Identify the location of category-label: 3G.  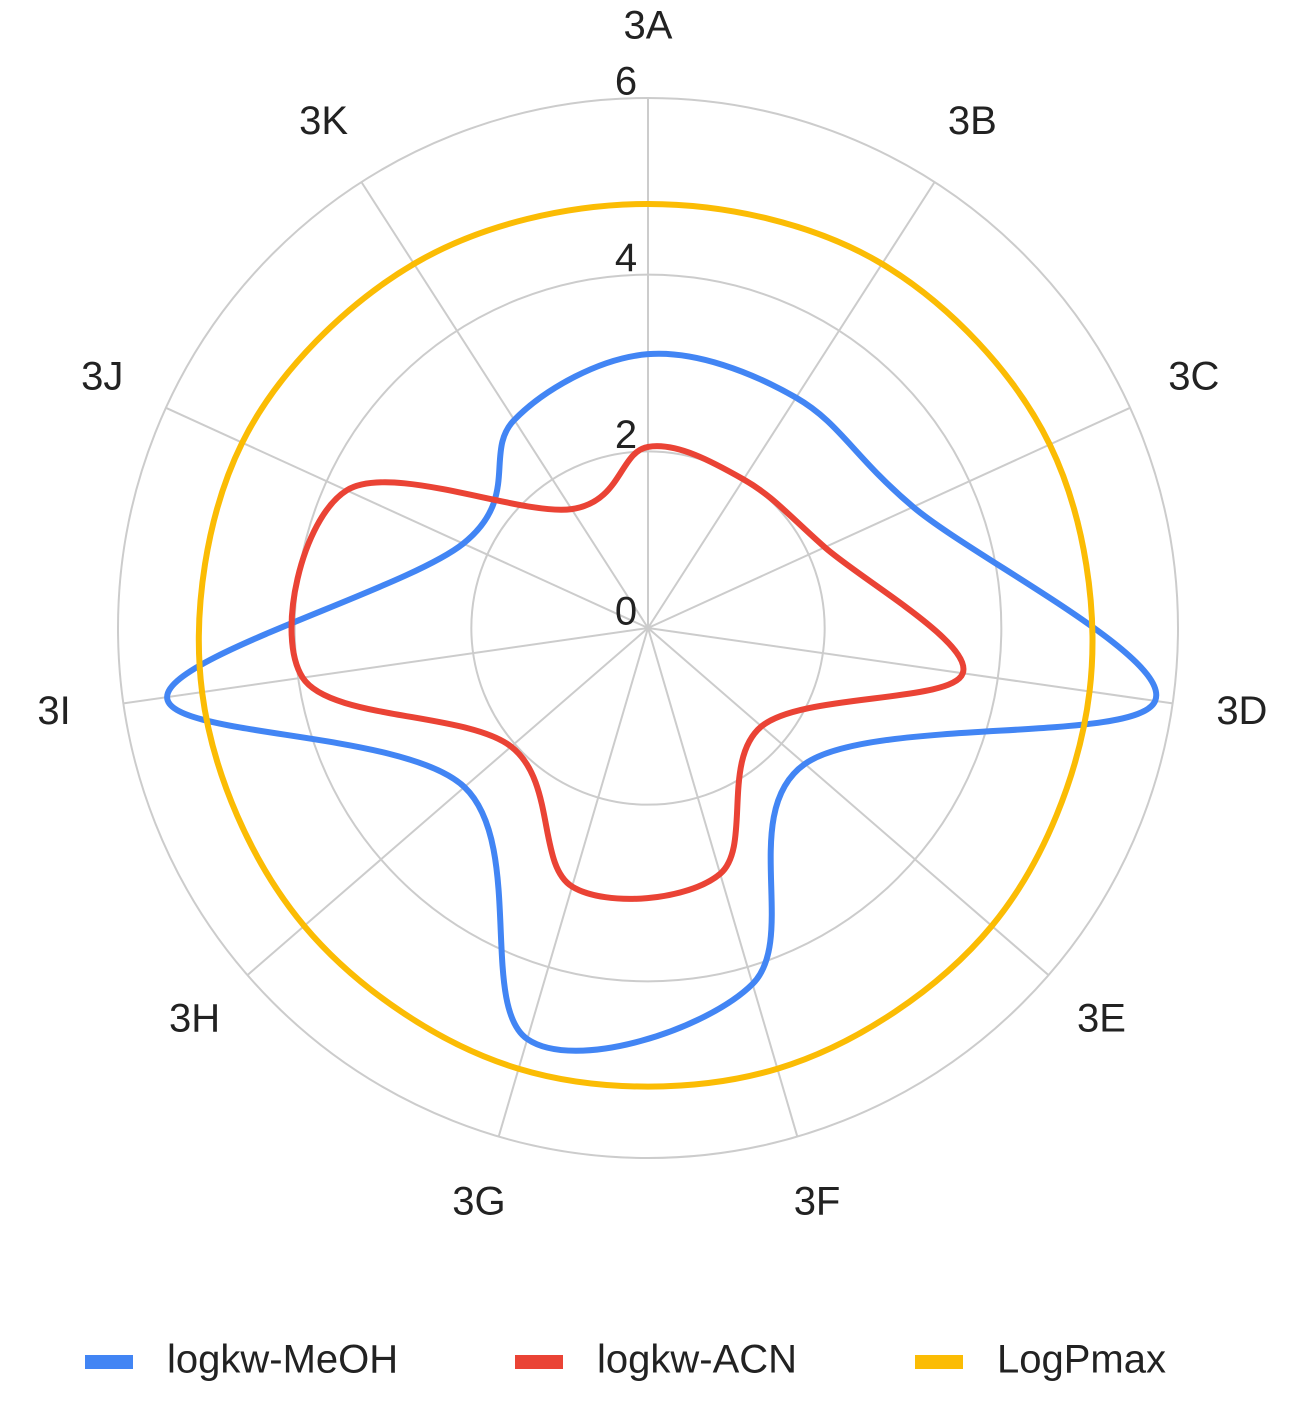
(478, 1201).